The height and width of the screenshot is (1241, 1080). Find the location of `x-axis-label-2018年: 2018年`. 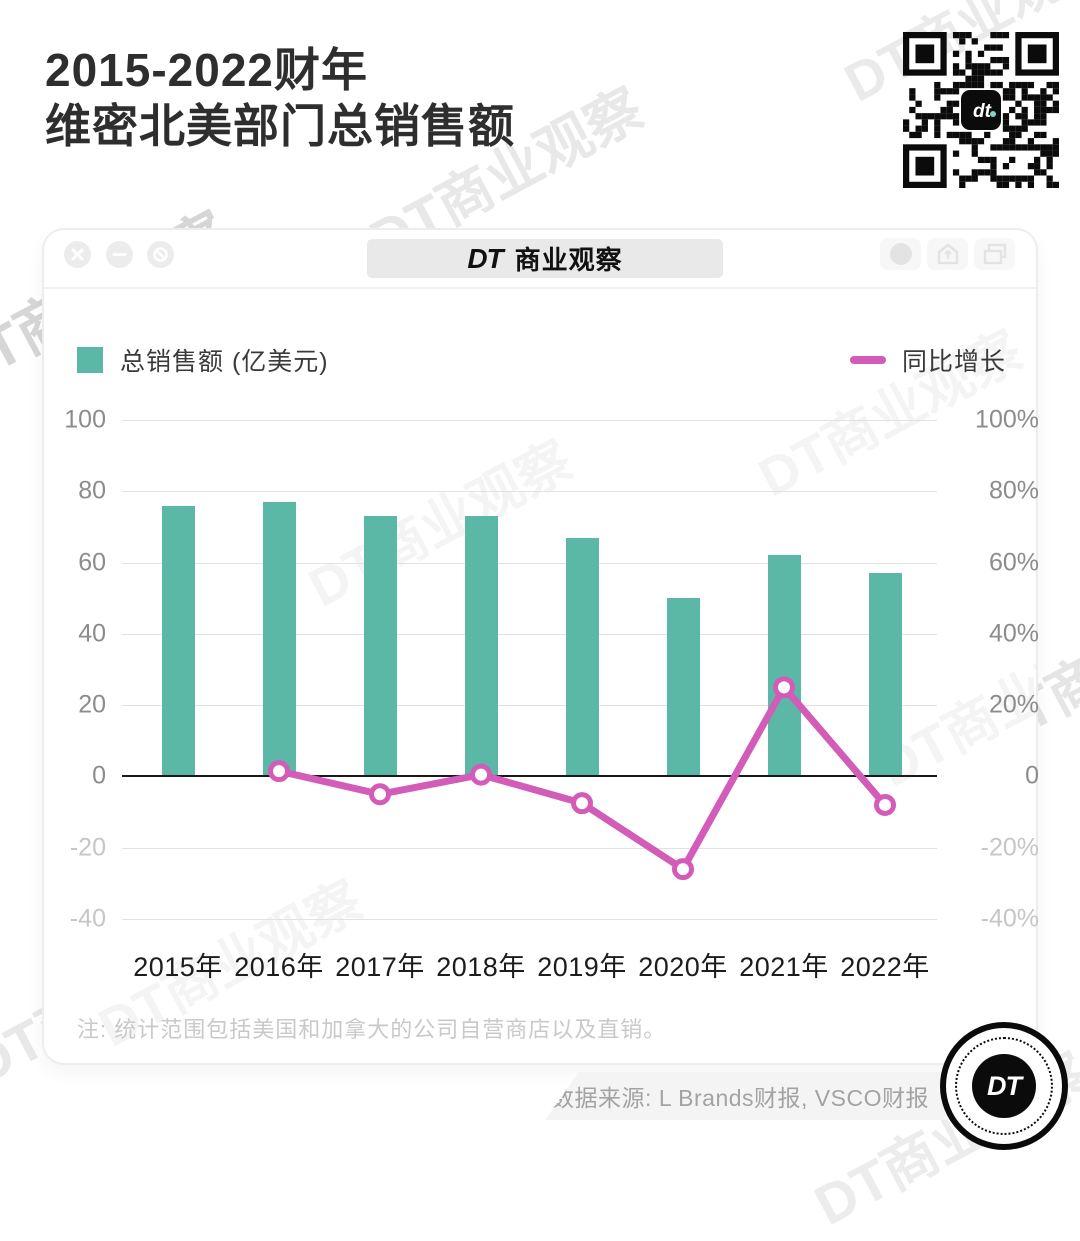

x-axis-label-2018年: 2018年 is located at coordinates (481, 967).